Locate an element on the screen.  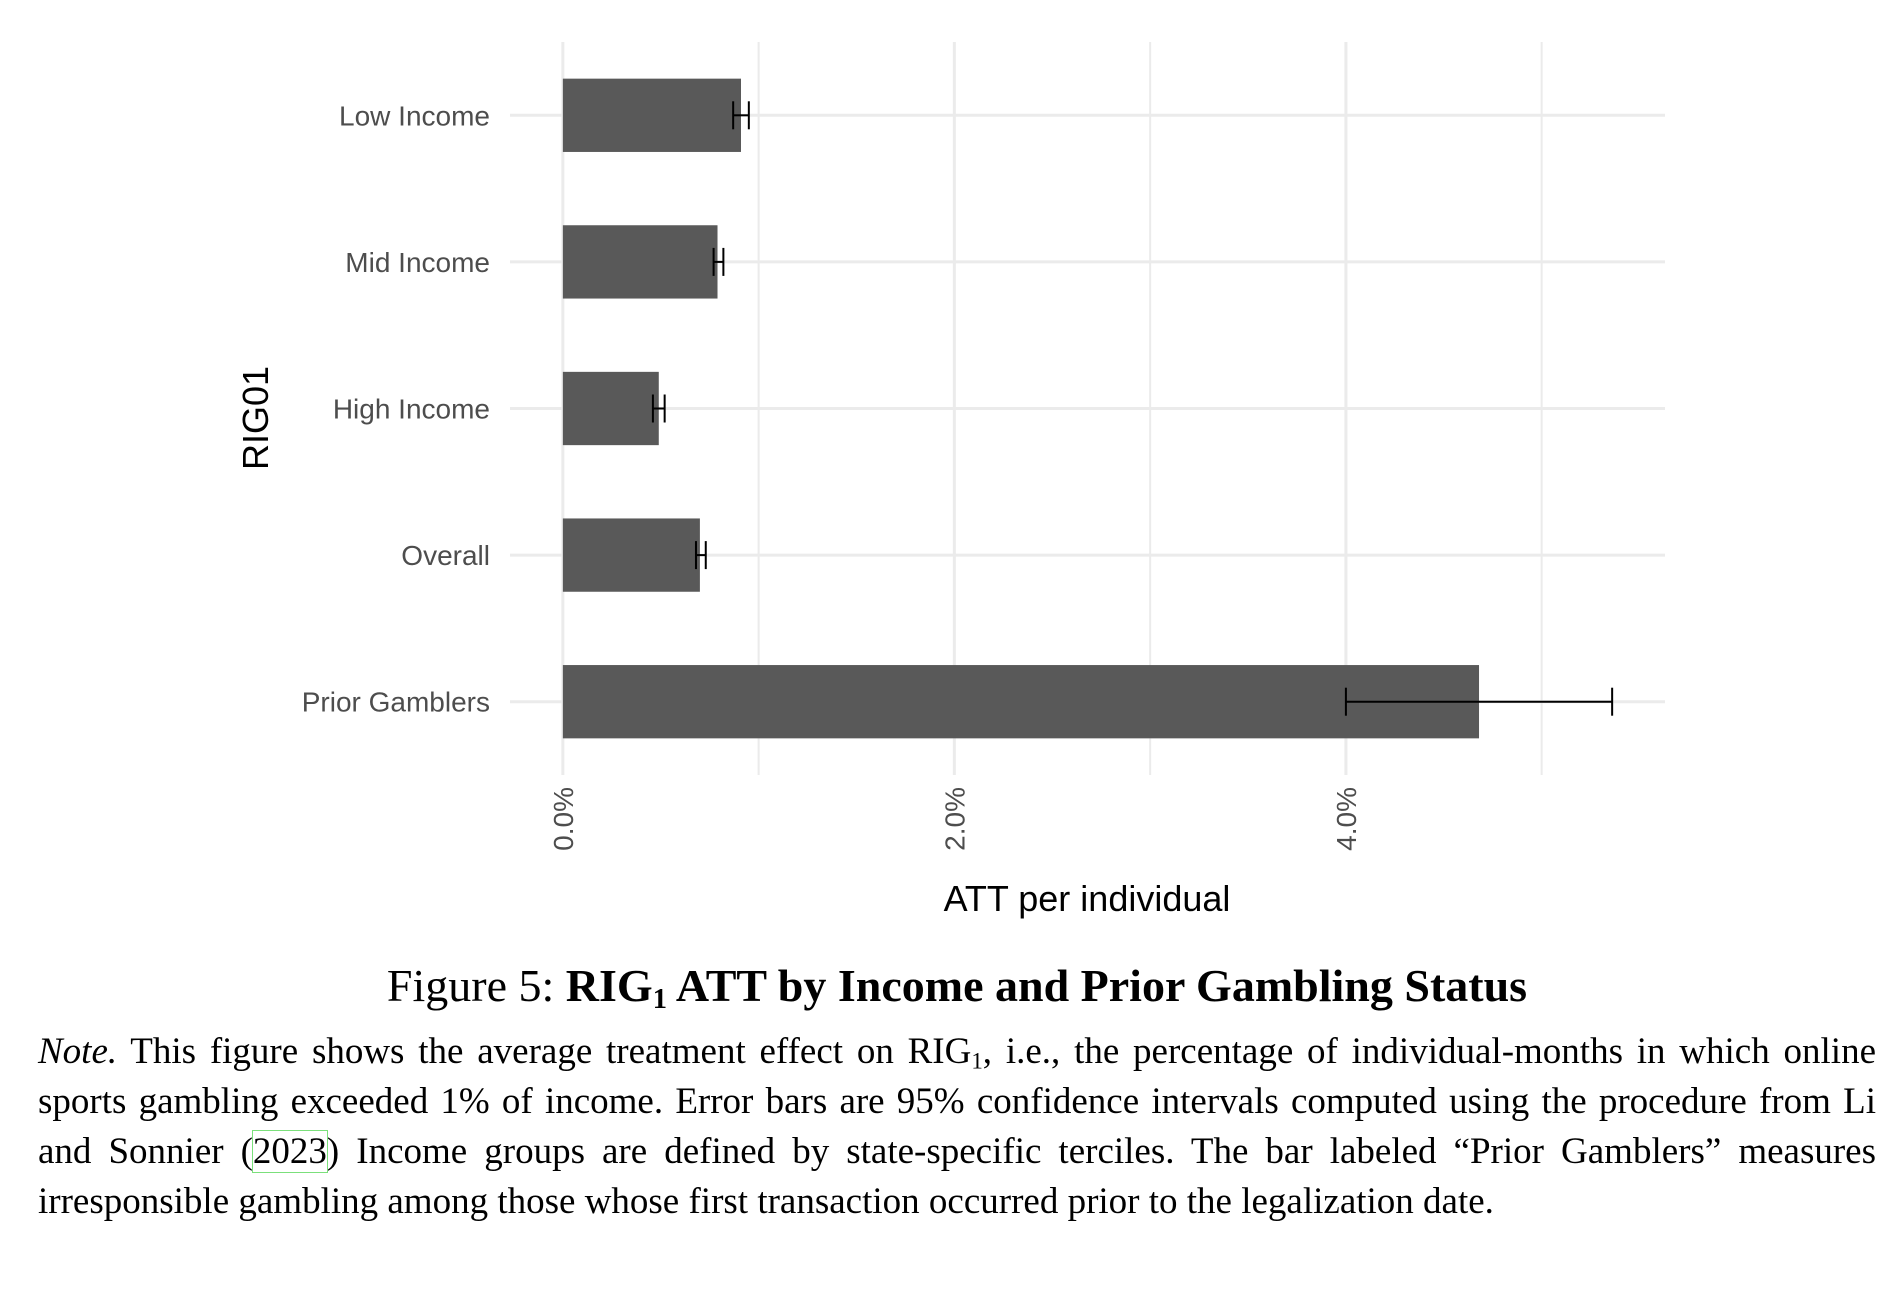
note-subscript: 1 is located at coordinates (977, 1061).